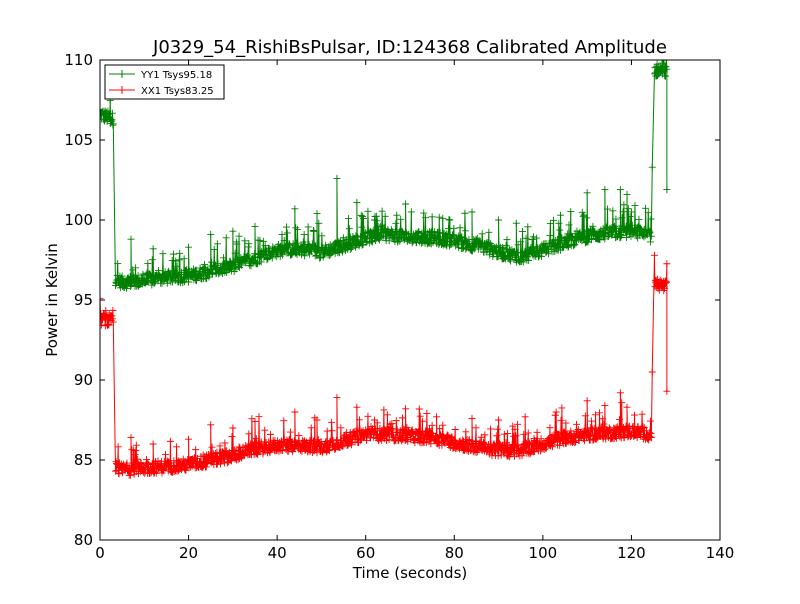  I want to click on x-tick-label: 80, so click(454, 553).